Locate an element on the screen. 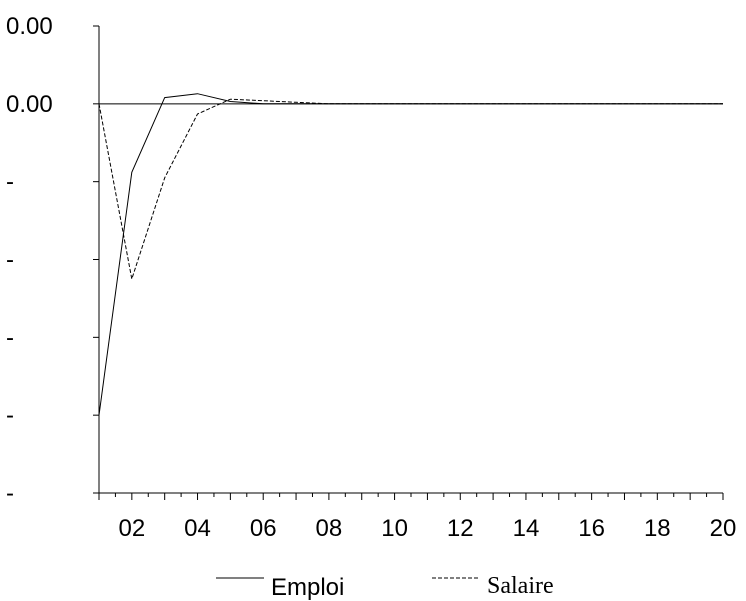 This screenshot has width=746, height=601. x-tick-label: 14 is located at coordinates (526, 528).